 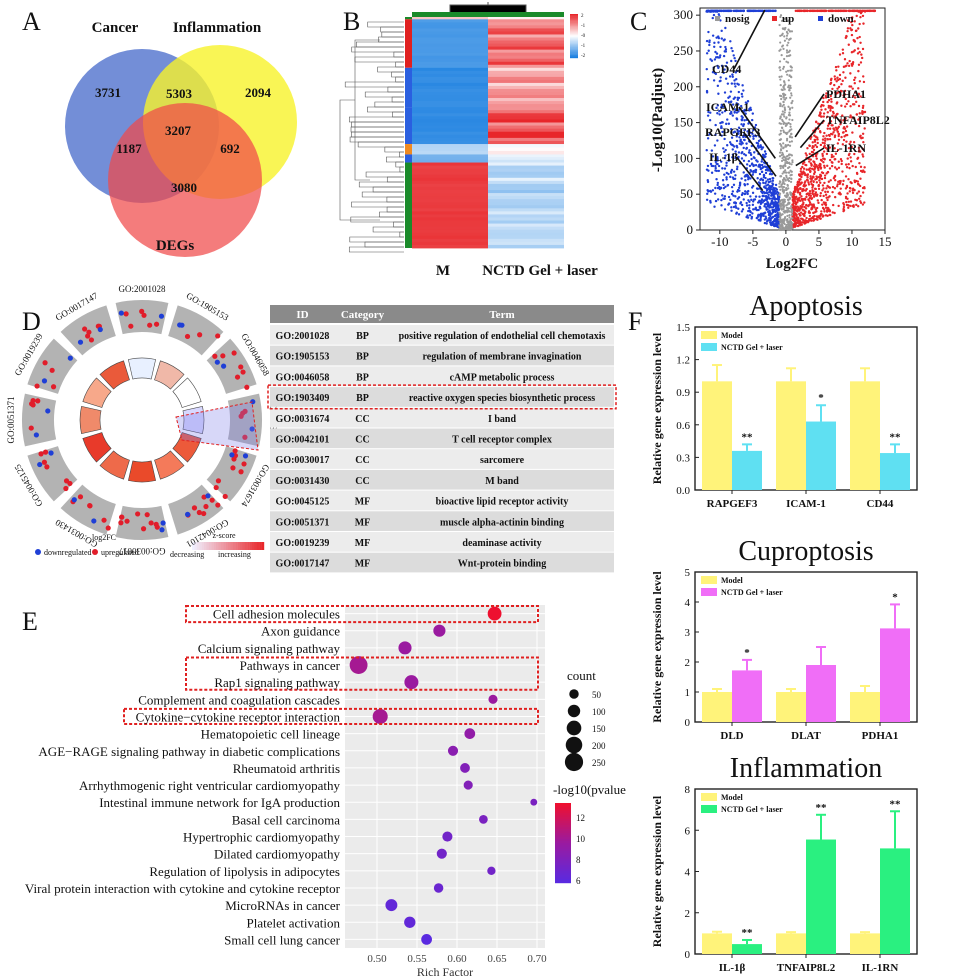 What do you see at coordinates (142, 289) in the screenshot?
I see `go-circle-label: GO:2001028` at bounding box center [142, 289].